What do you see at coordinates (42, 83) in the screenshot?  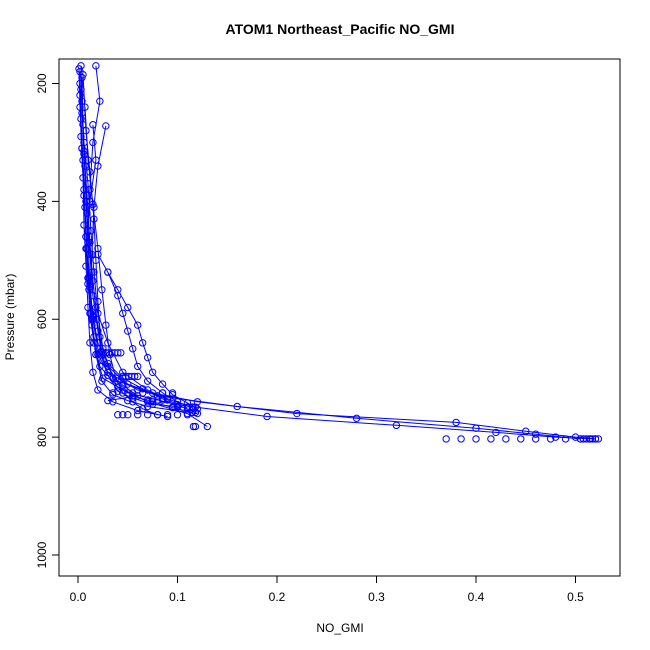 I see `y-tick-label: 200` at bounding box center [42, 83].